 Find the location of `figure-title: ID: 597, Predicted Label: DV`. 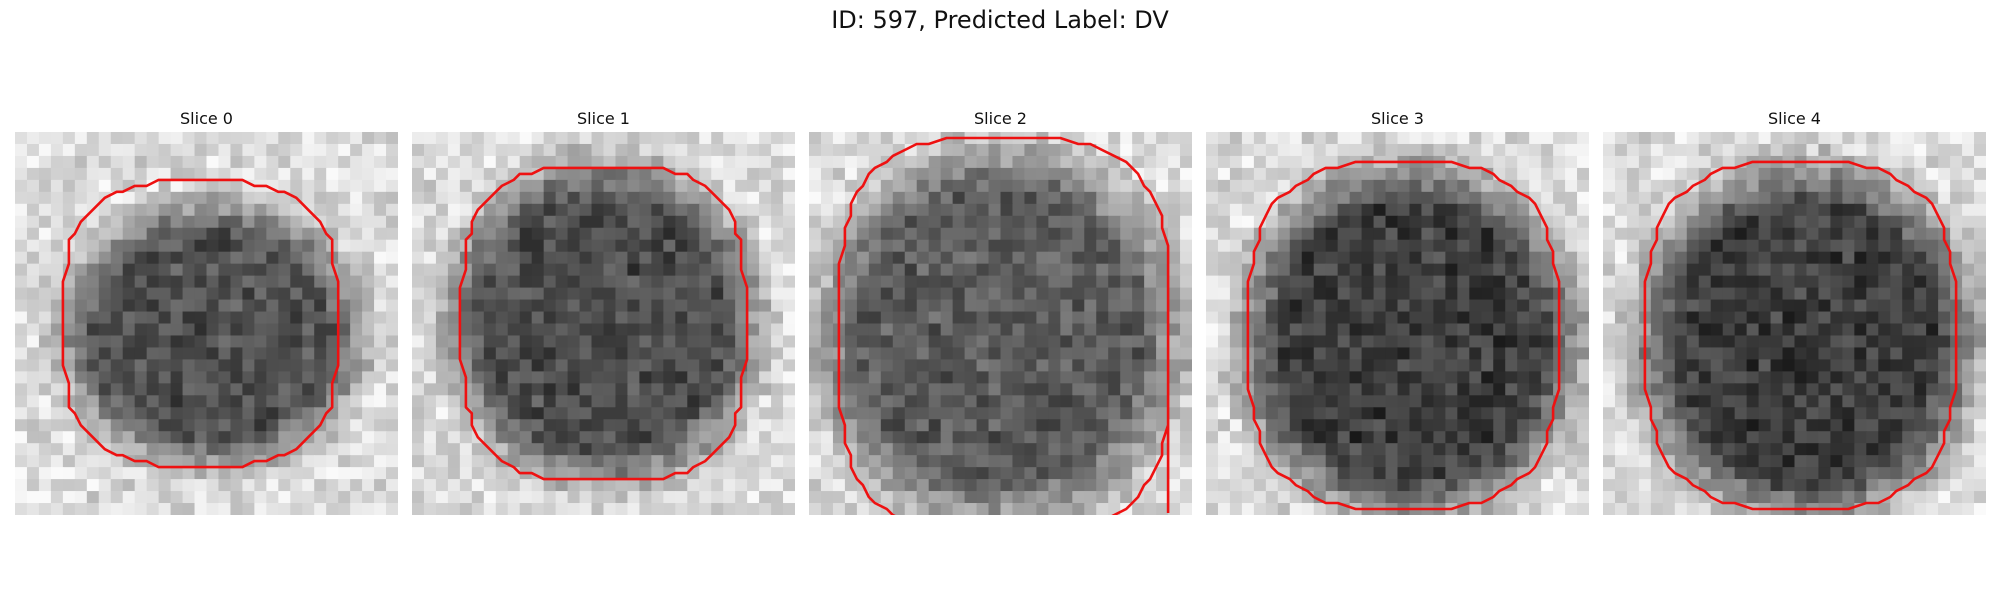

figure-title: ID: 597, Predicted Label: DV is located at coordinates (1000, 20).